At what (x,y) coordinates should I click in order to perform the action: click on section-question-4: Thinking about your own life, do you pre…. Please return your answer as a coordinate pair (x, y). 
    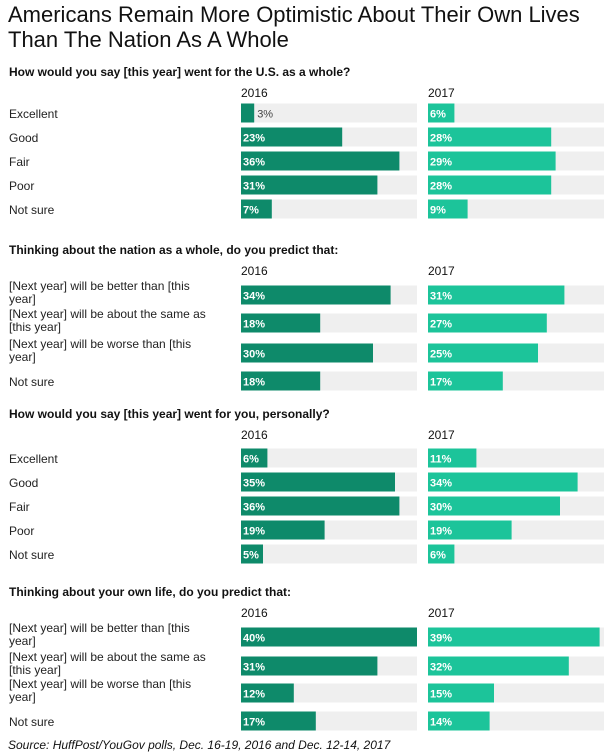
    Looking at the image, I should click on (150, 592).